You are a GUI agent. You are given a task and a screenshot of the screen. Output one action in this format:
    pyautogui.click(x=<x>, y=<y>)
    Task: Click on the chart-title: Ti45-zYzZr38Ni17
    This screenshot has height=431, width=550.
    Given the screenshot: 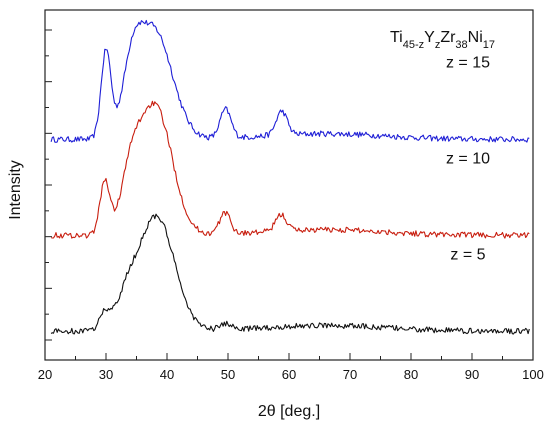 What is the action you would take?
    pyautogui.click(x=442, y=40)
    